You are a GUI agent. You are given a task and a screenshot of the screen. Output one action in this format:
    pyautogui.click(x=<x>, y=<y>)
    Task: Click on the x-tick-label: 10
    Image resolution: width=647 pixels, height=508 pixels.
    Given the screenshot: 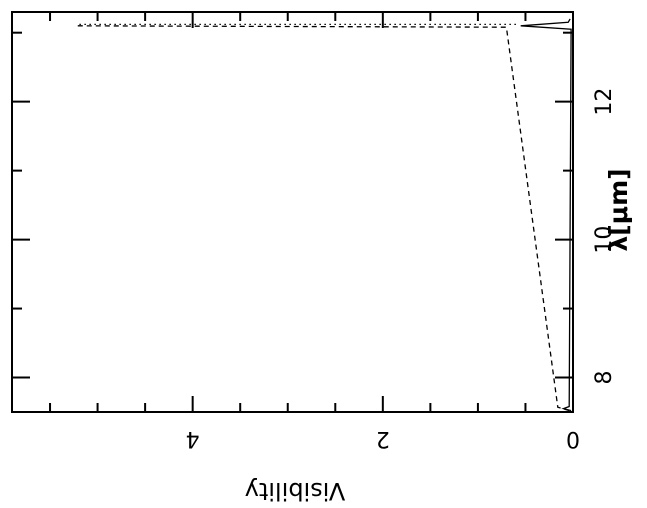 What is the action you would take?
    pyautogui.click(x=604, y=240)
    